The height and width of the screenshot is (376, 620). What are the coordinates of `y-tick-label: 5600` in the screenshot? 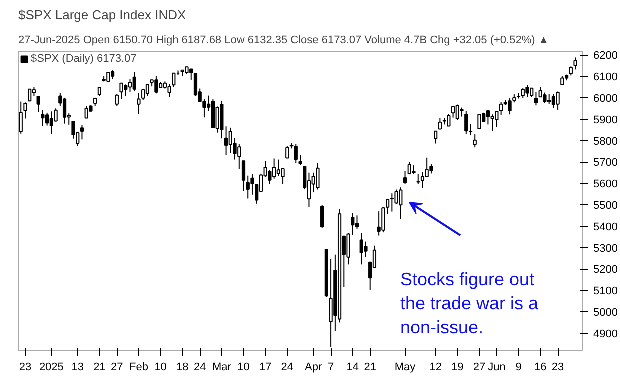 It's located at (606, 184).